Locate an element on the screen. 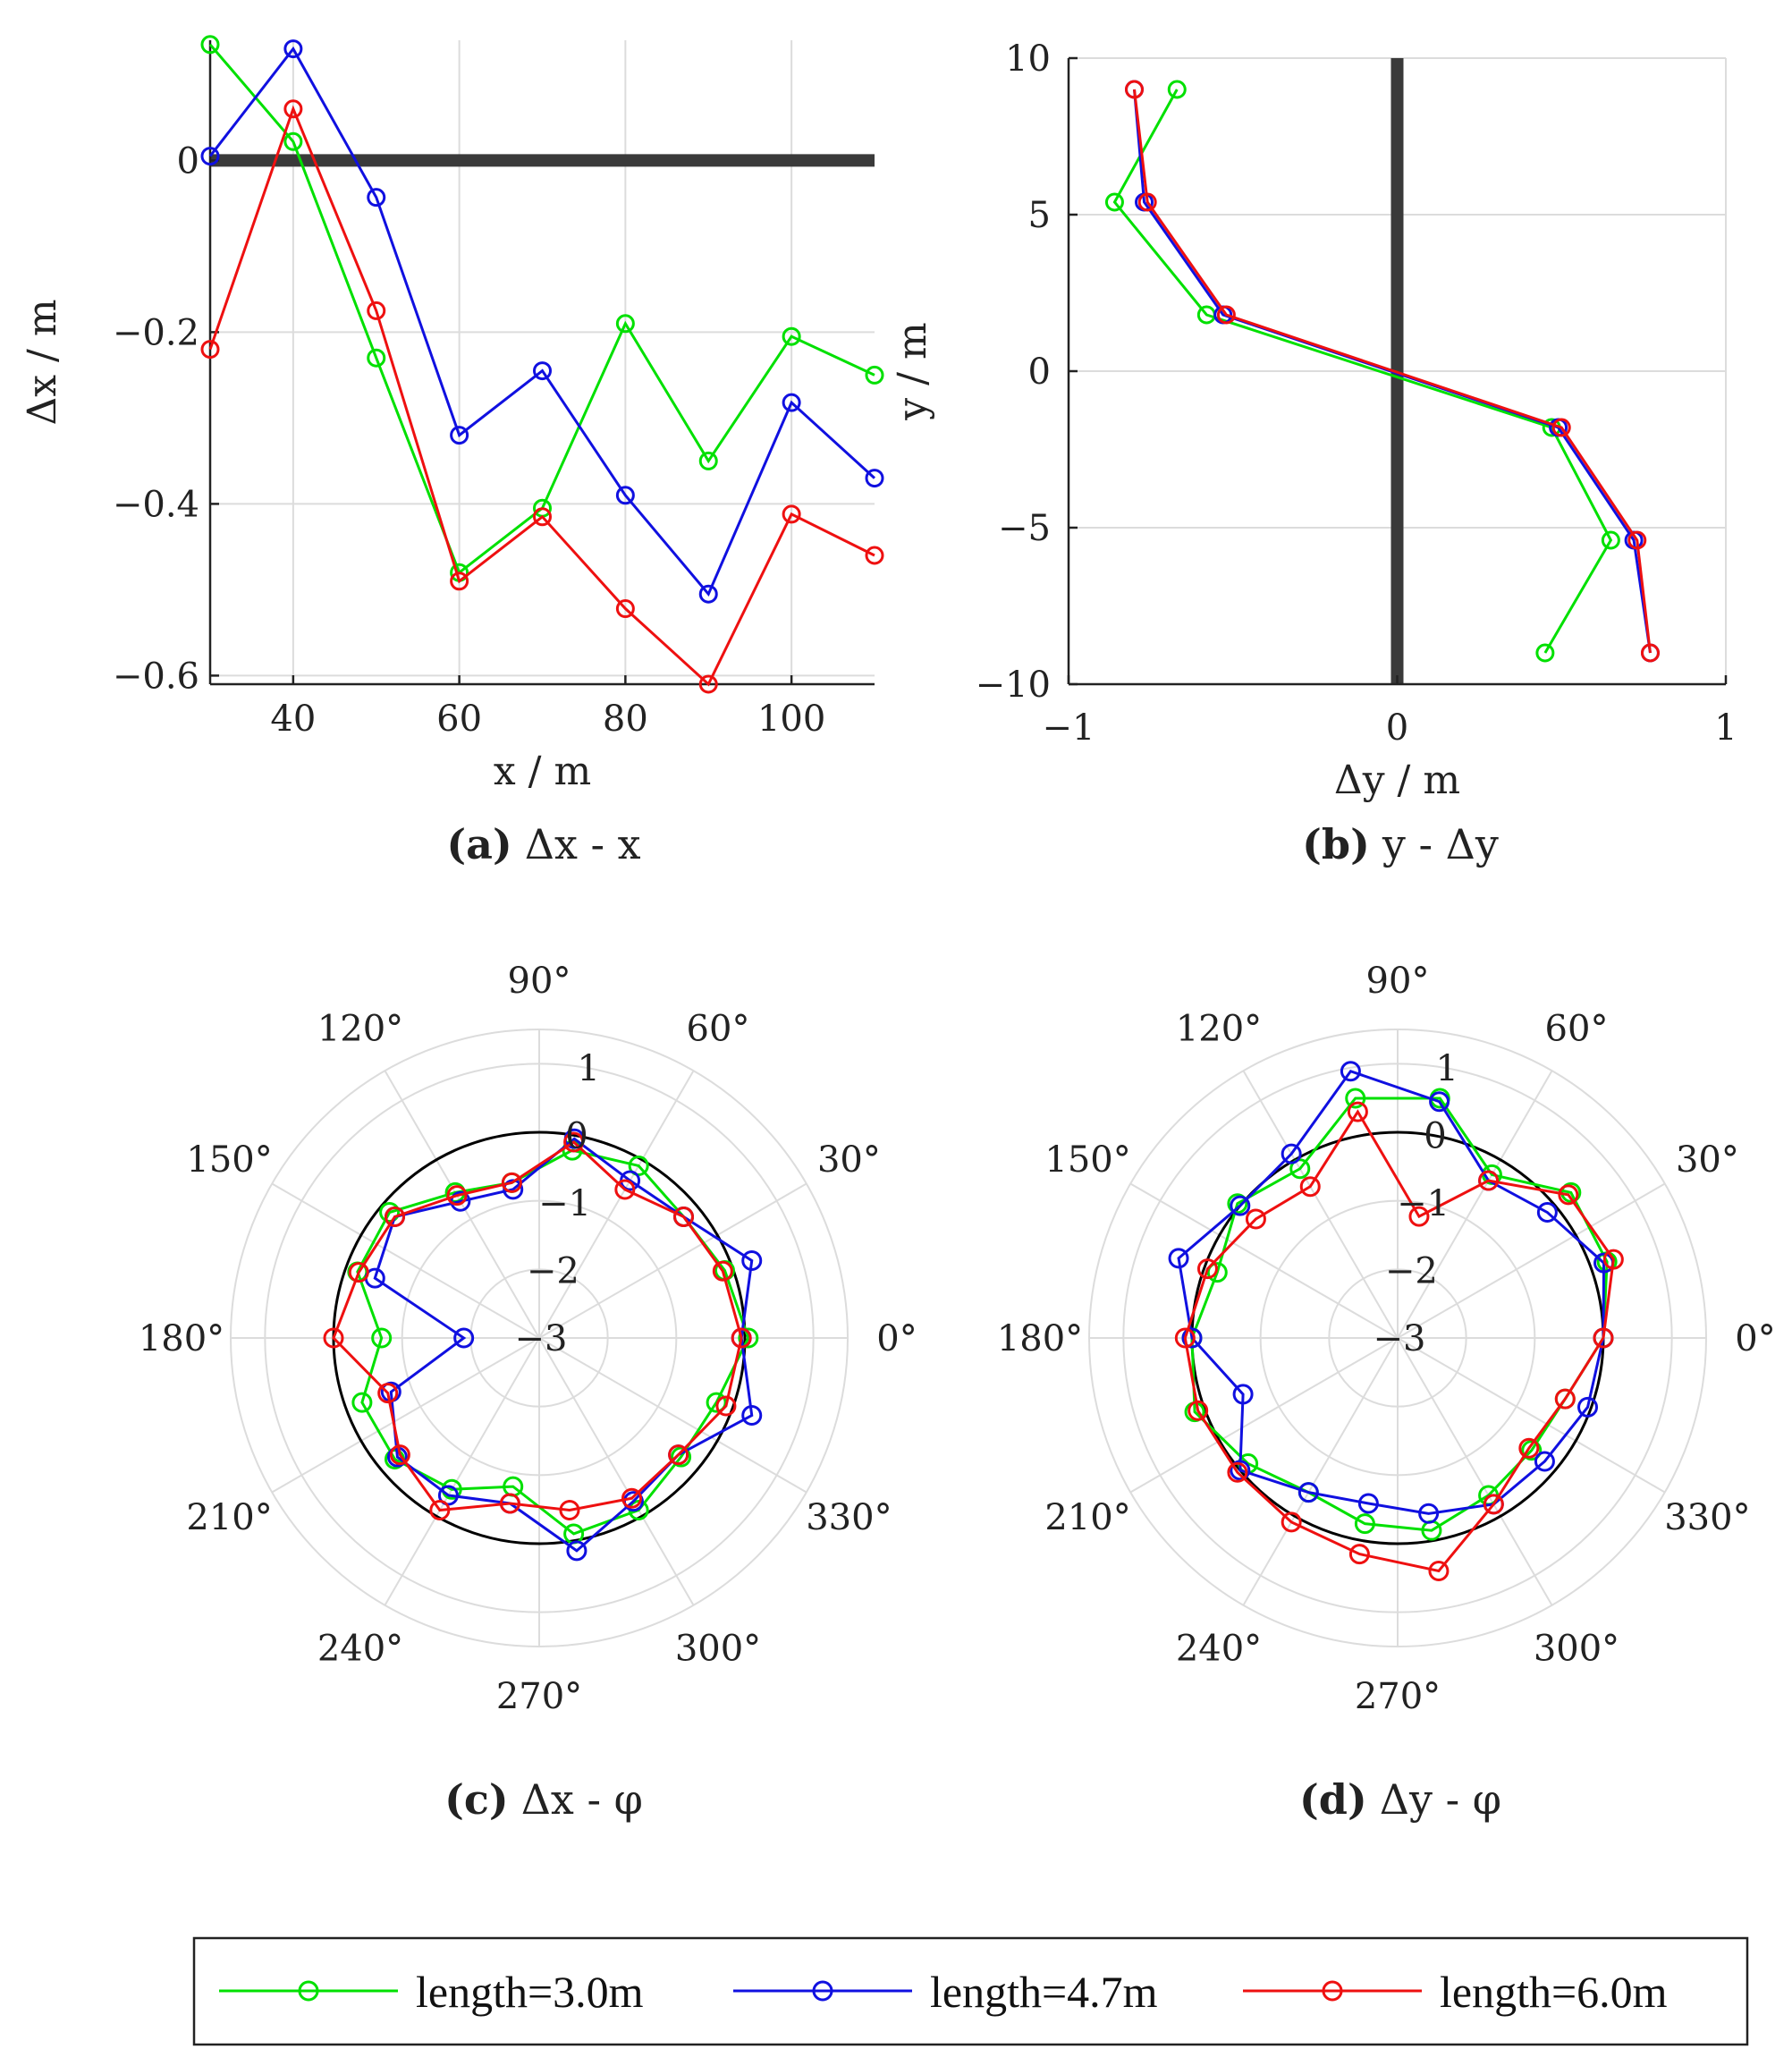 The height and width of the screenshot is (2066, 1792). series-red is located at coordinates (1392, 371).